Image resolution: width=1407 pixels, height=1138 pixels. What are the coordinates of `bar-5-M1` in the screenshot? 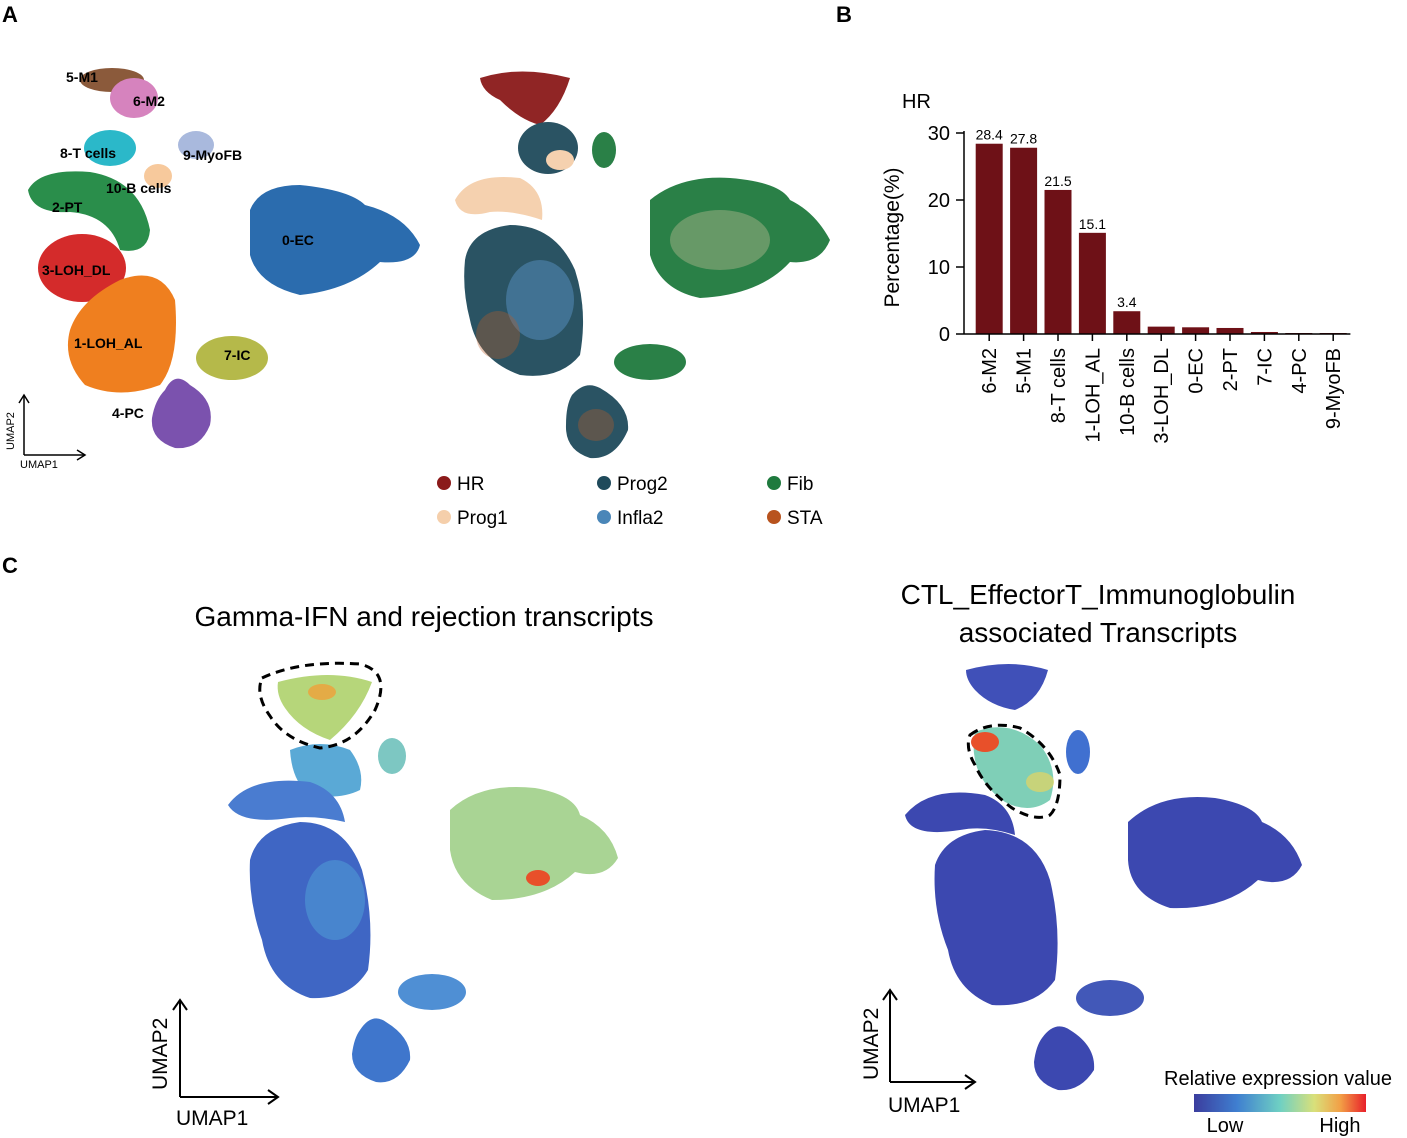 It's located at (1024, 240).